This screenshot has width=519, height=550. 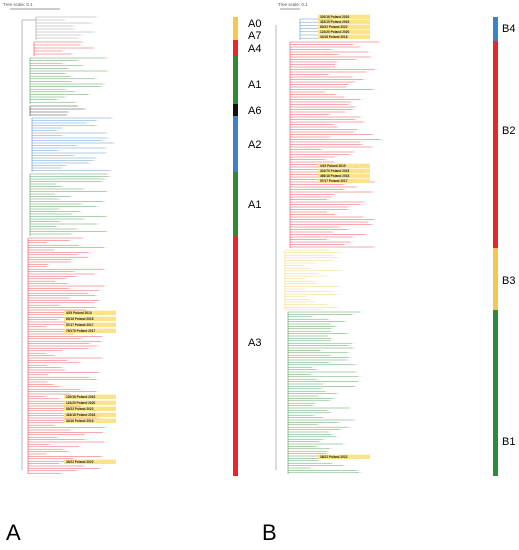 What do you see at coordinates (235, 24) in the screenshot?
I see `clade-bar-a0` at bounding box center [235, 24].